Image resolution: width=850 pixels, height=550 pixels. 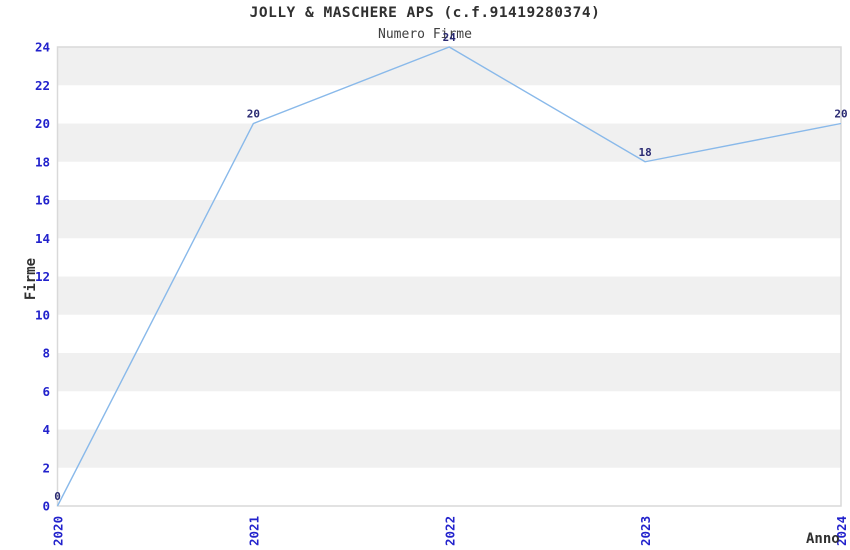 I want to click on chart-title: JOLLY & MASCHERE APS (c.f.91419280374), so click(x=425, y=13).